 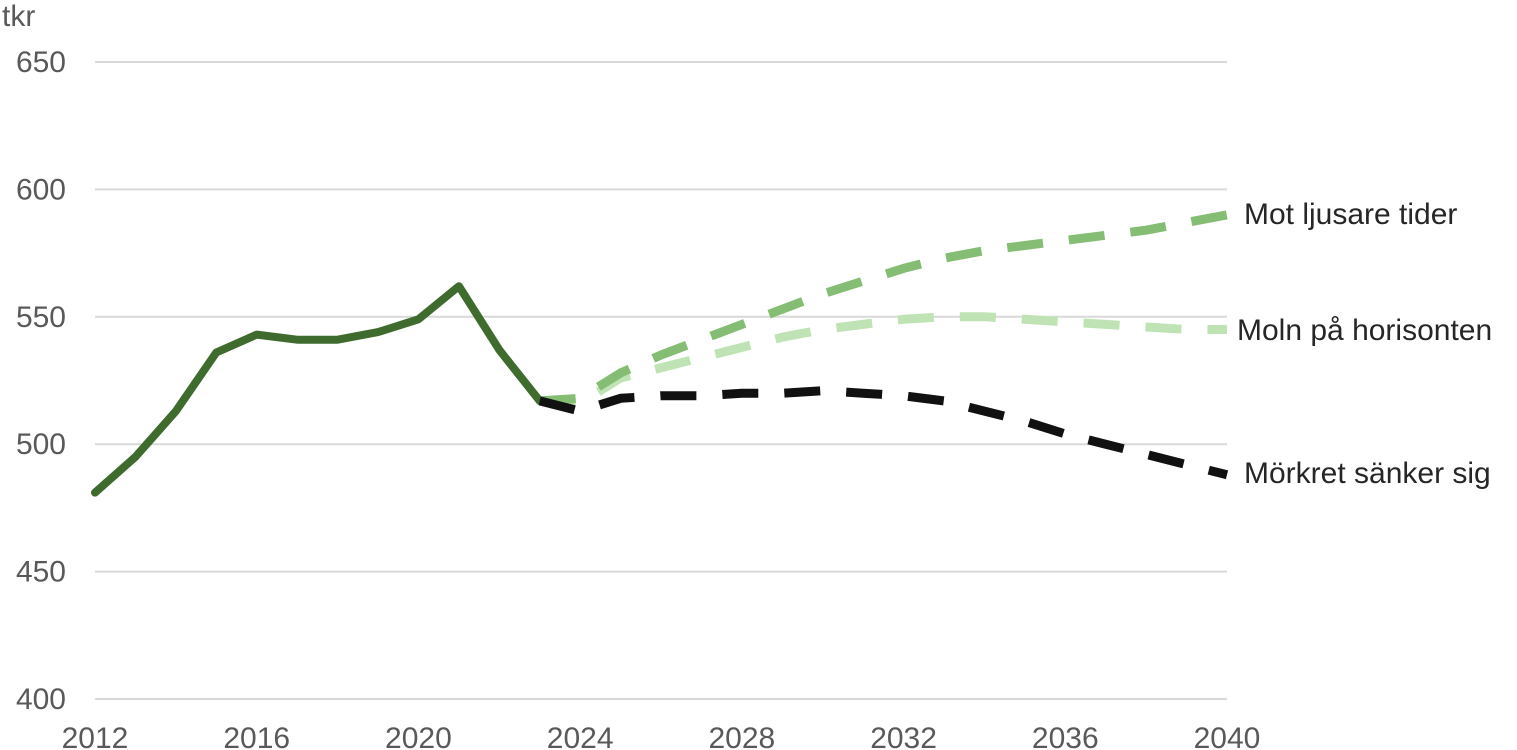 What do you see at coordinates (1065, 736) in the screenshot?
I see `x-tick-label: 2036` at bounding box center [1065, 736].